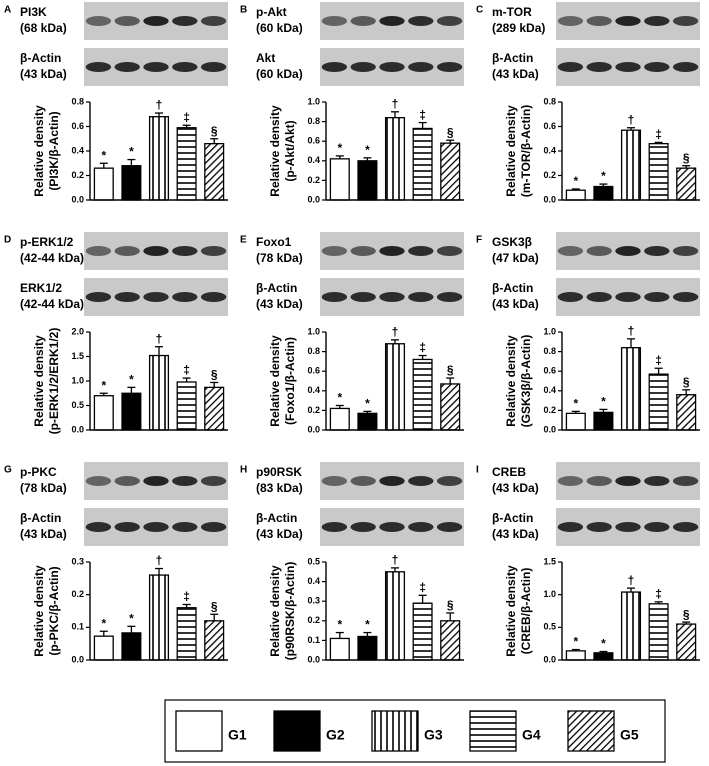 Image resolution: width=709 pixels, height=766 pixels. Describe the element at coordinates (279, 472) in the screenshot. I see `blot-label: p90RSK` at that location.